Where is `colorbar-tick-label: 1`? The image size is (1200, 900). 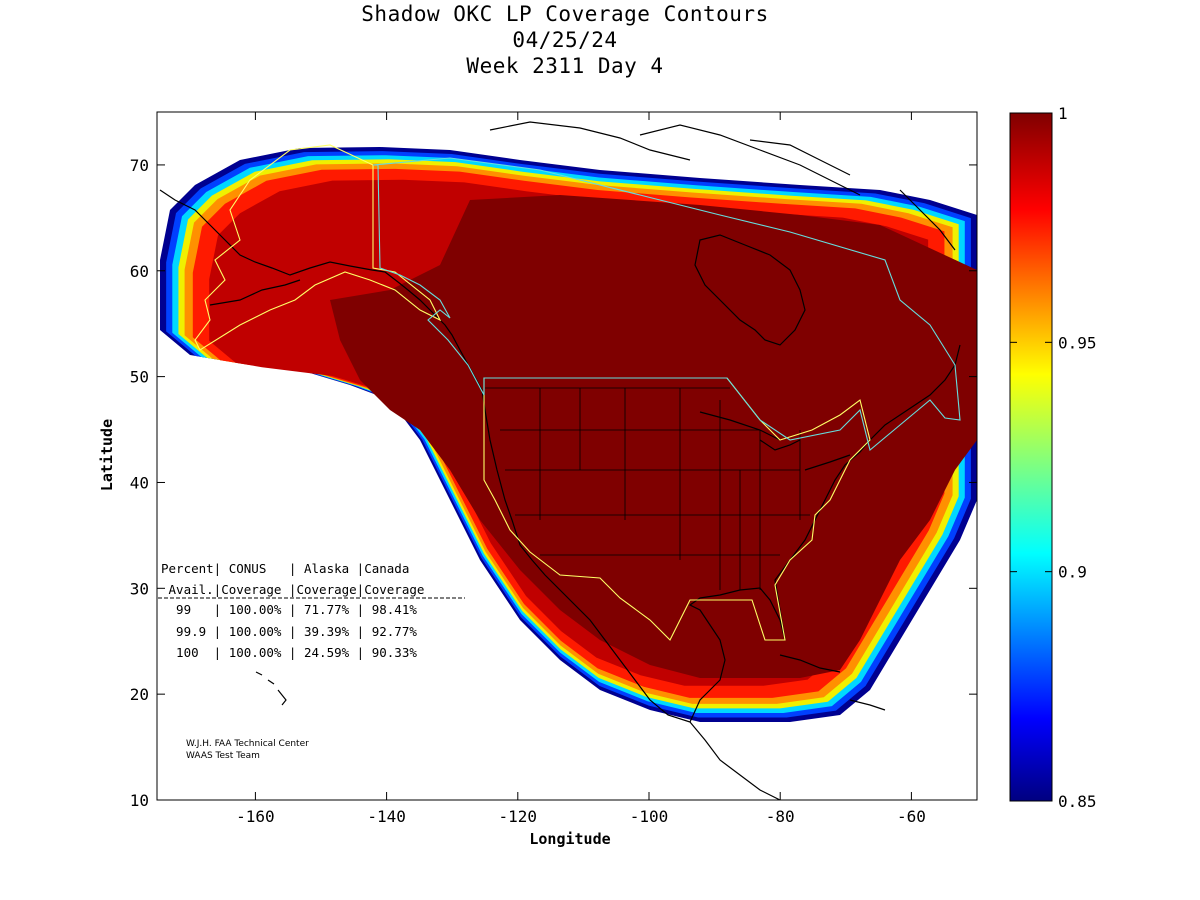
colorbar-tick-label: 1 is located at coordinates (1063, 113).